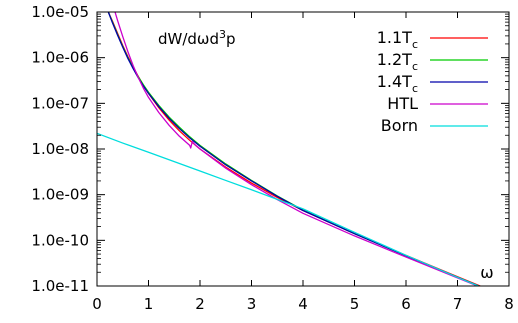  What do you see at coordinates (60, 286) in the screenshot?
I see `y-tick-label: 1.0e-11` at bounding box center [60, 286].